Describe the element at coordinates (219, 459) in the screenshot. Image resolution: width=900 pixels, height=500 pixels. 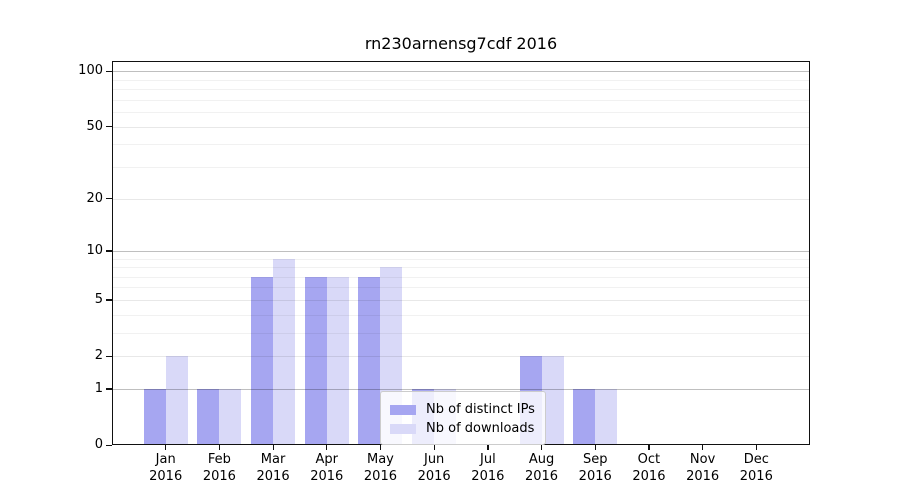
I see `x-tick-month: Feb` at that location.